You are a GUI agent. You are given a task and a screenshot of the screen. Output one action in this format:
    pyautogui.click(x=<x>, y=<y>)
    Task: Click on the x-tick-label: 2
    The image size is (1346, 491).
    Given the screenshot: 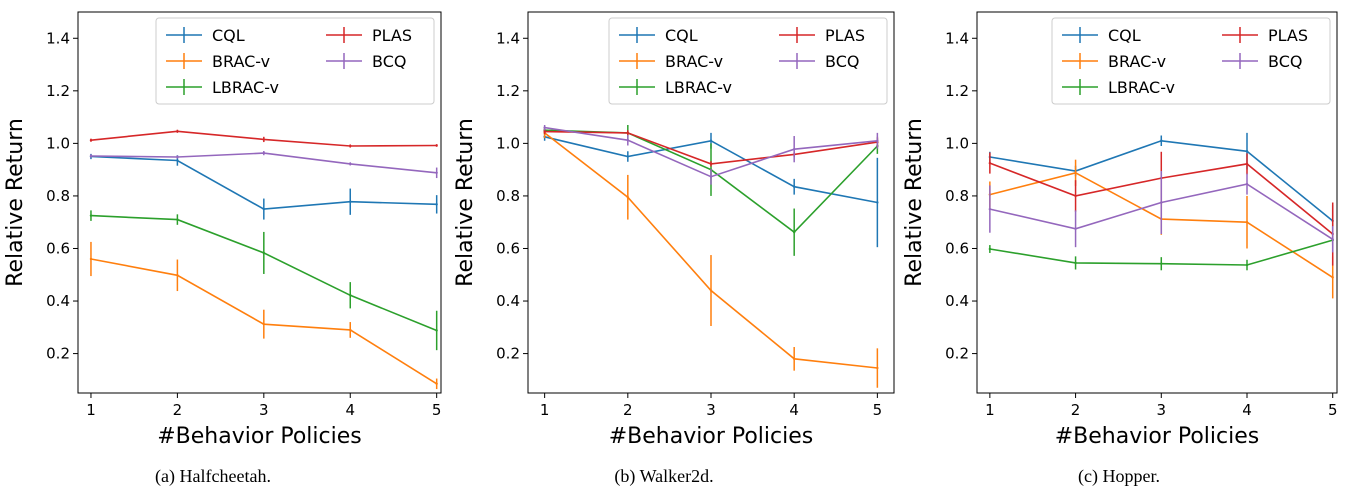 What is the action you would take?
    pyautogui.click(x=178, y=410)
    